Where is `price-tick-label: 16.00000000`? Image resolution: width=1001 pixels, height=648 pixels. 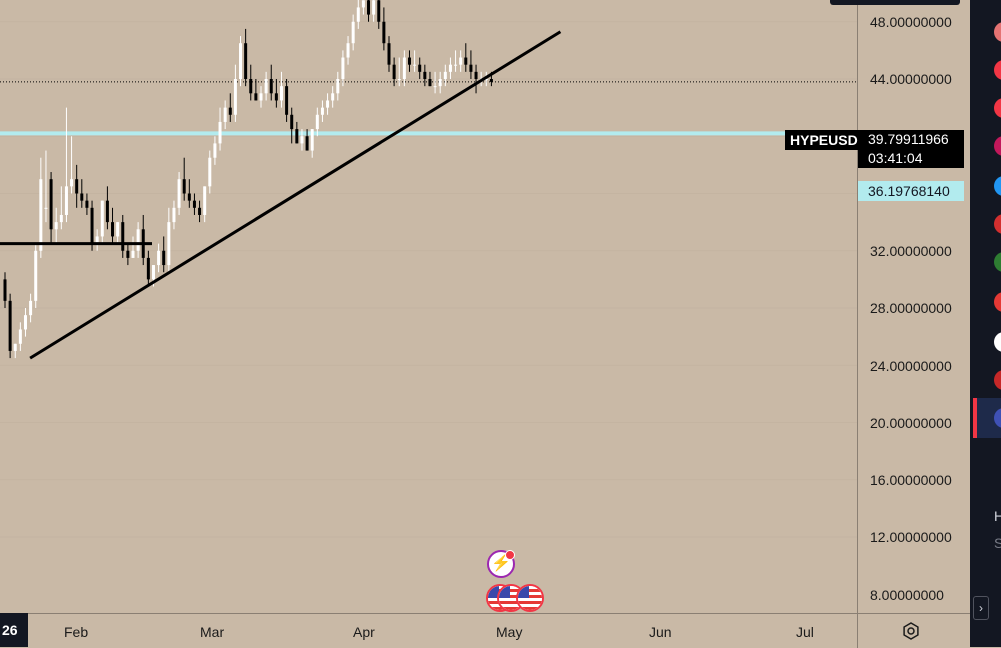
price-tick-label: 16.00000000 is located at coordinates (911, 480).